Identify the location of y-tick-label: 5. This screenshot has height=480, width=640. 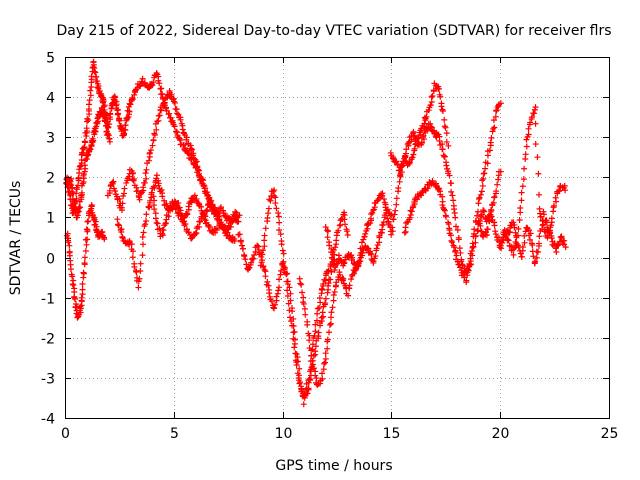
(50, 59).